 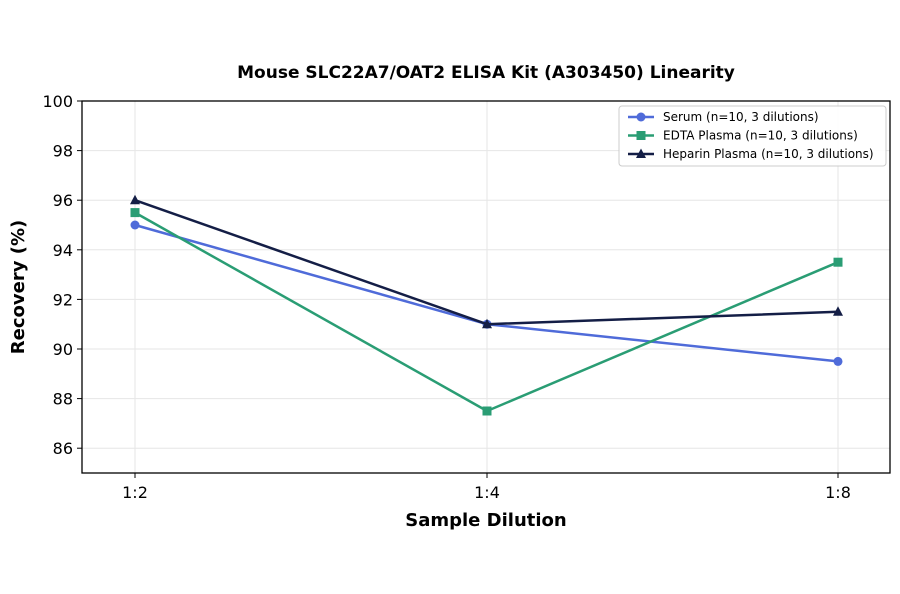 I want to click on y-tick-label: 98, so click(x=63, y=151).